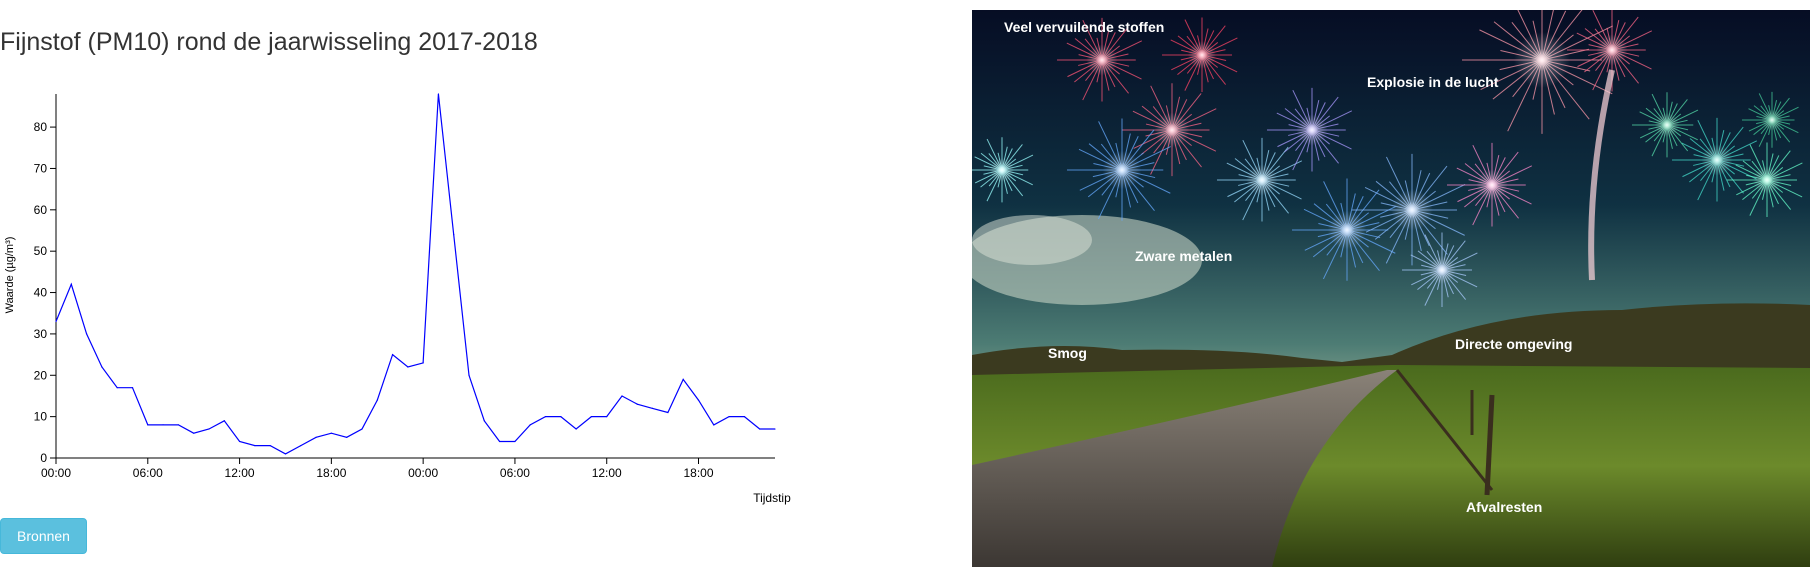 The height and width of the screenshot is (584, 1810). What do you see at coordinates (10, 275) in the screenshot?
I see `y-axis-label: Waarde (µg/m³)` at bounding box center [10, 275].